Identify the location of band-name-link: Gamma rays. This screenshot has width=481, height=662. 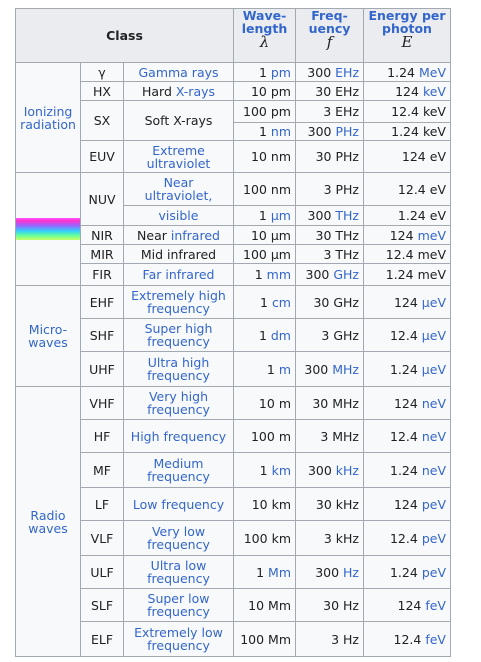
(178, 72).